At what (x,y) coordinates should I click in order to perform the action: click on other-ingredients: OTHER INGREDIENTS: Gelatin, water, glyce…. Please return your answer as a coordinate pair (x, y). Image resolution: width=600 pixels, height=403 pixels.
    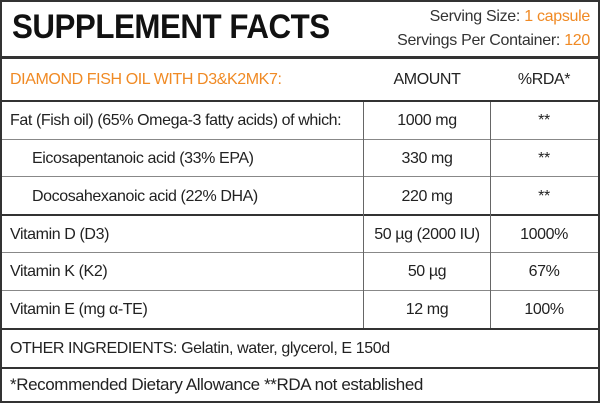
    Looking at the image, I should click on (200, 348).